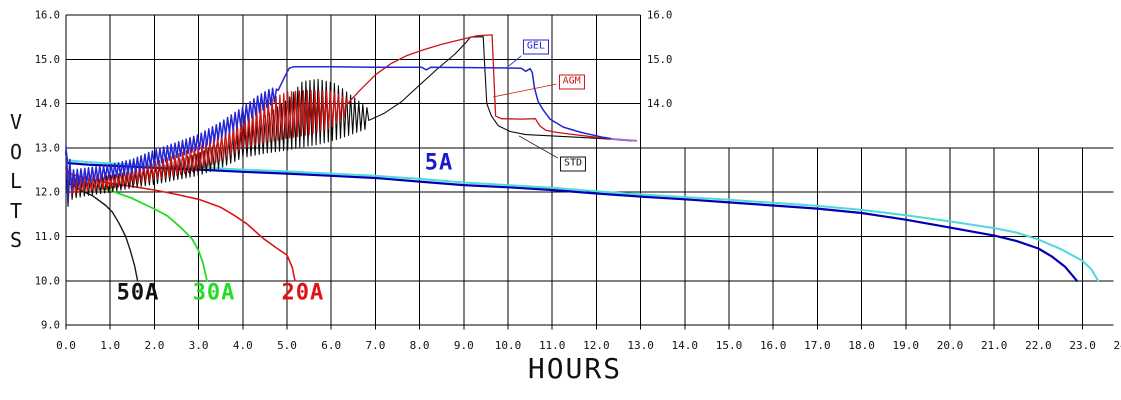 This screenshot has width=1121, height=400. Describe the element at coordinates (110, 345) in the screenshot. I see `svg-text: 1.0` at that location.